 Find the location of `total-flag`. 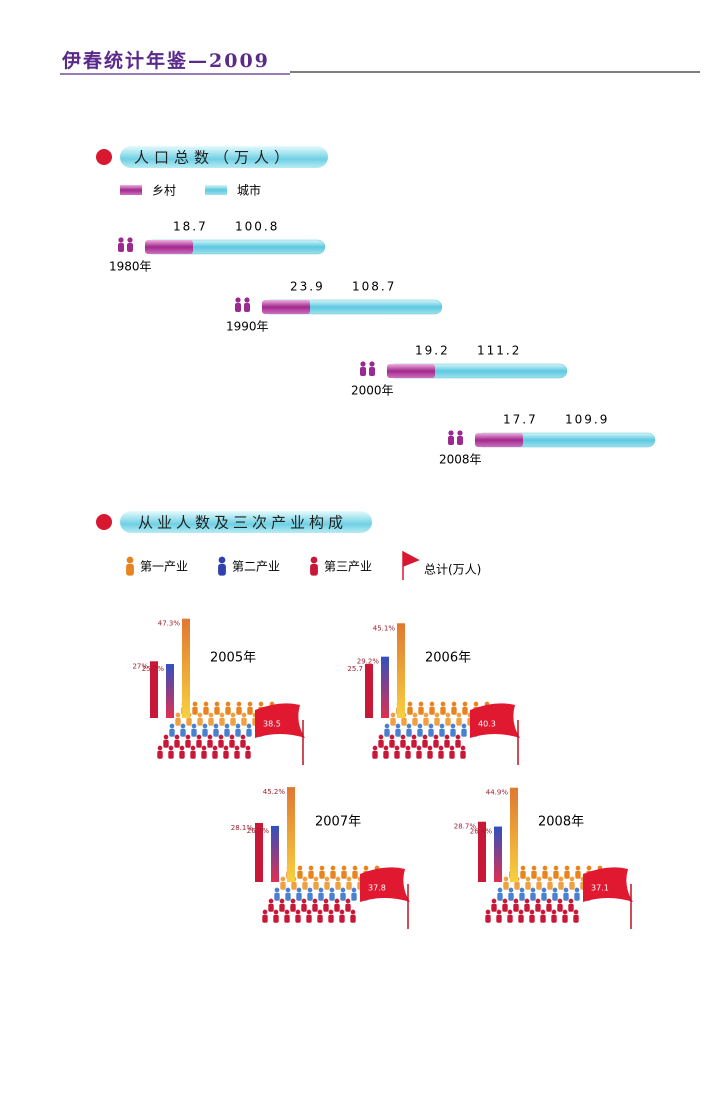

total-flag is located at coordinates (608, 884).